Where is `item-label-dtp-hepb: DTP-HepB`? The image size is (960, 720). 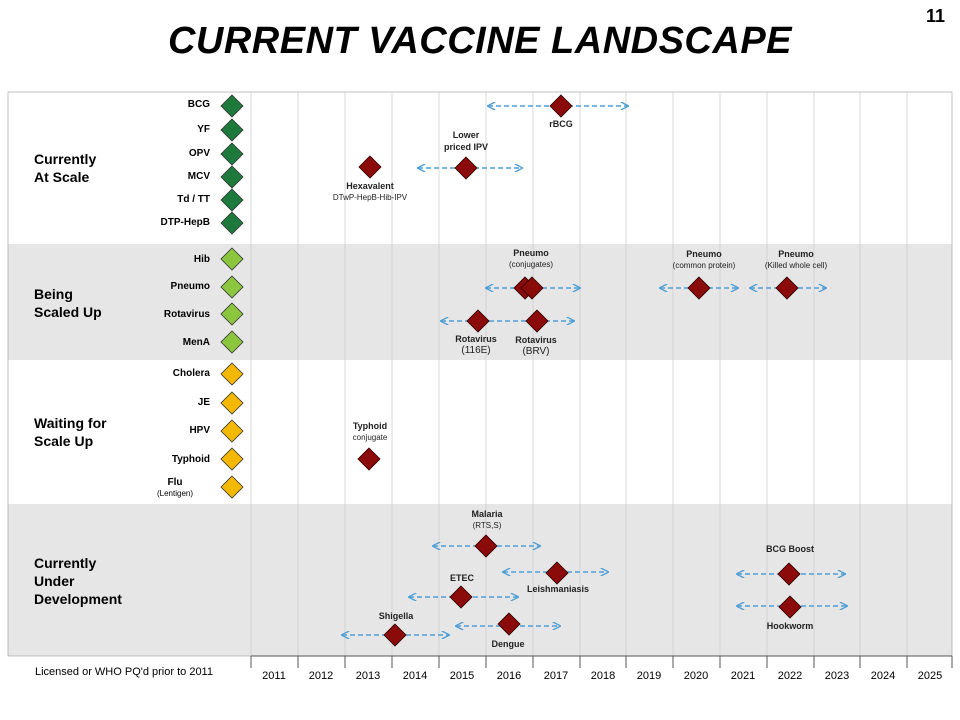
item-label-dtp-hepb: DTP-HepB is located at coordinates (185, 222).